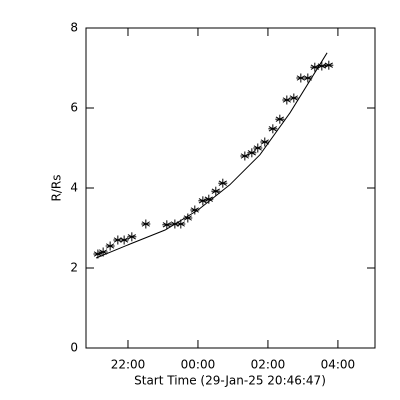 The width and height of the screenshot is (400, 400). Describe the element at coordinates (74, 28) in the screenshot. I see `y-tick-label: 8` at that location.